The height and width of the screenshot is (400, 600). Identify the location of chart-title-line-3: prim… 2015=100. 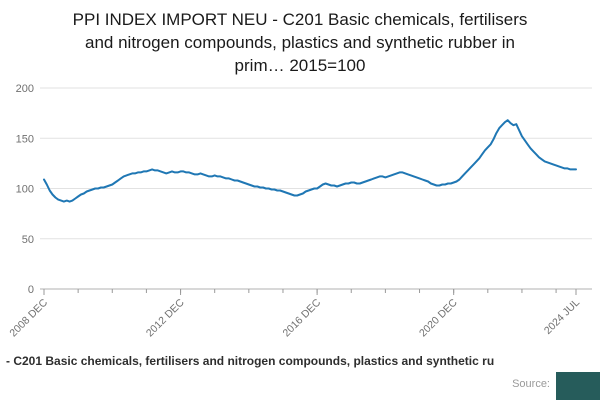
(300, 65).